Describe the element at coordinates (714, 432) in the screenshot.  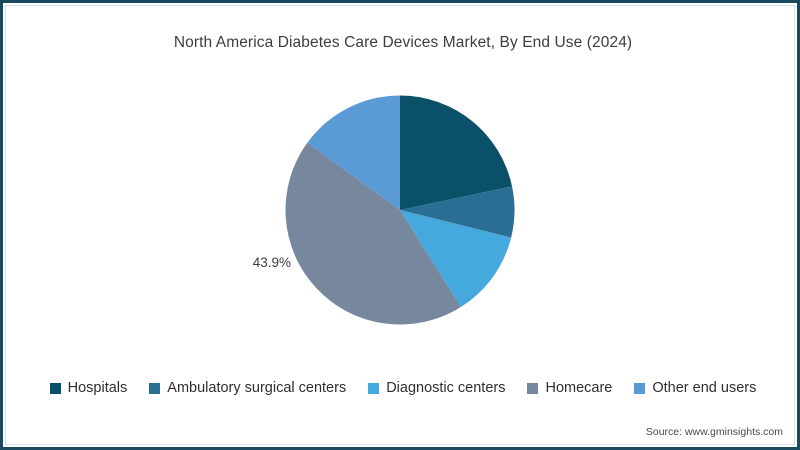
I see `source-note: Source: www.gminsights.com` at that location.